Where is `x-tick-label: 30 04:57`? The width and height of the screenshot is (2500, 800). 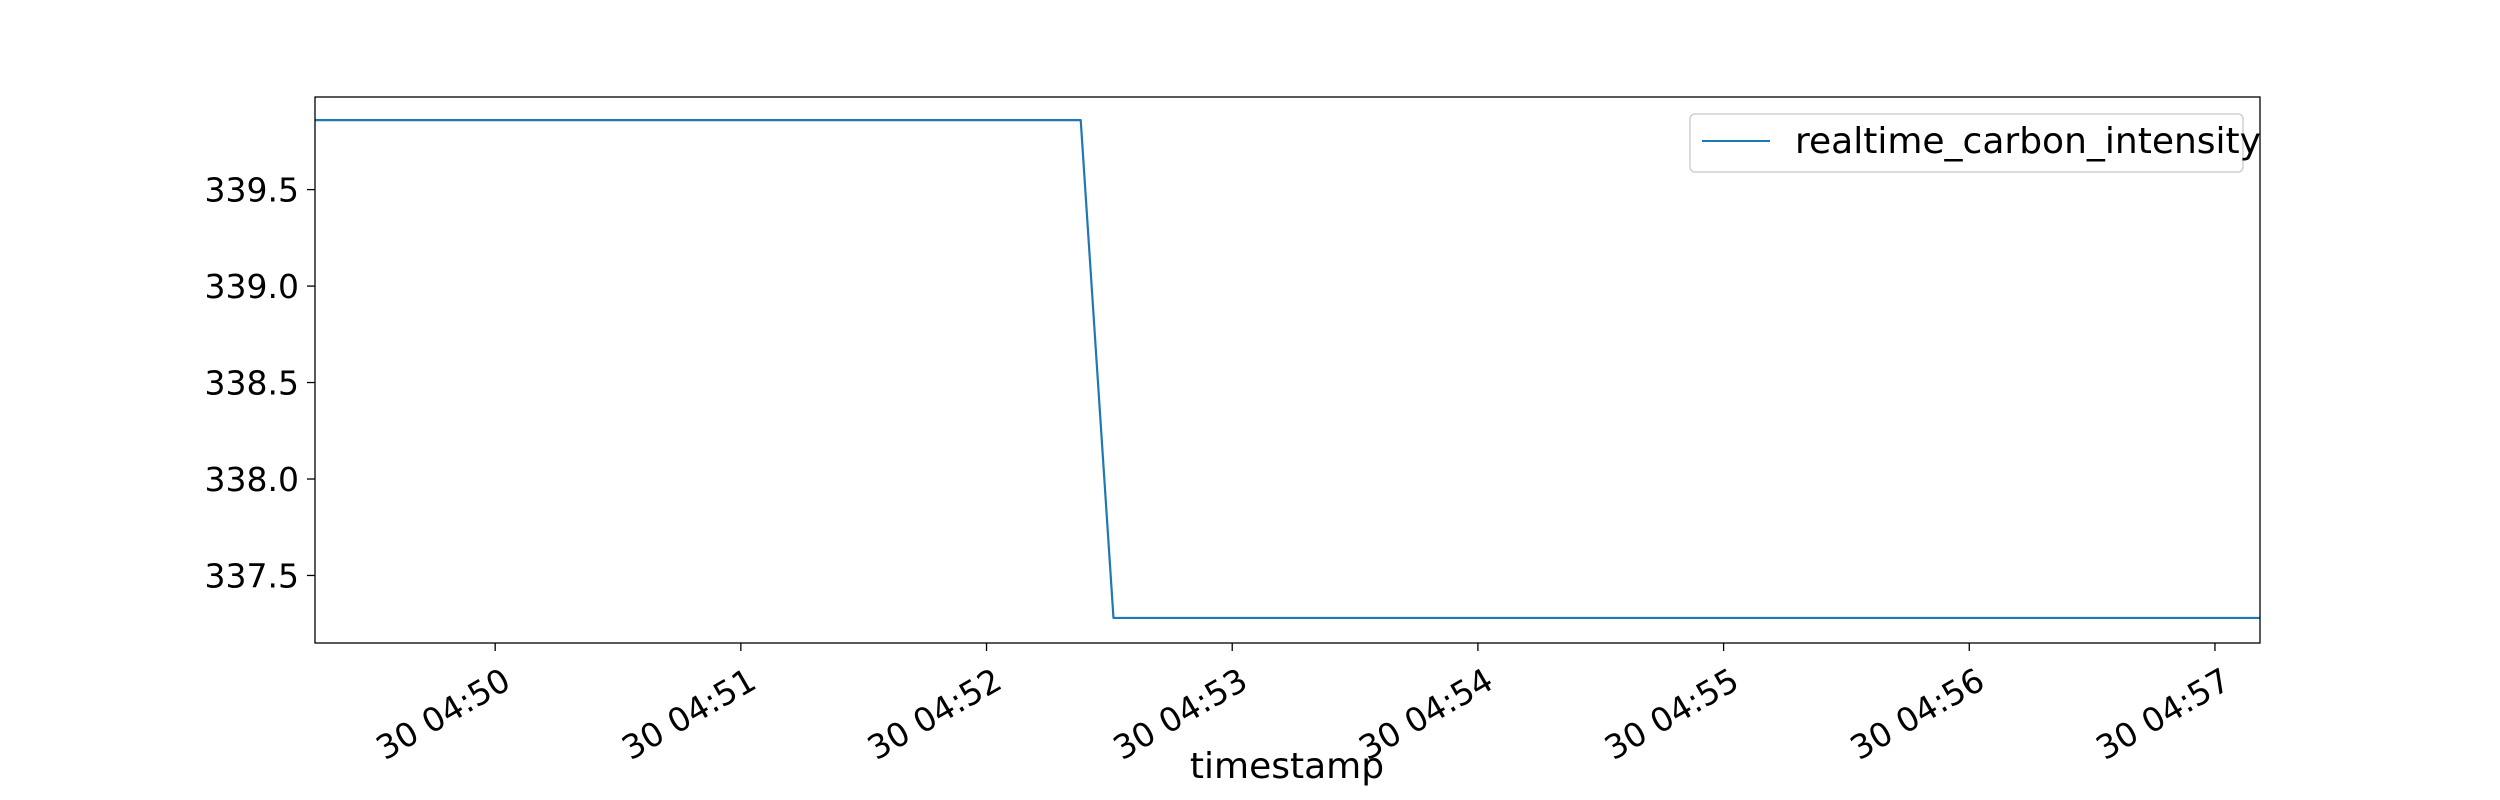 x-tick-label: 30 04:57 is located at coordinates (2162, 714).